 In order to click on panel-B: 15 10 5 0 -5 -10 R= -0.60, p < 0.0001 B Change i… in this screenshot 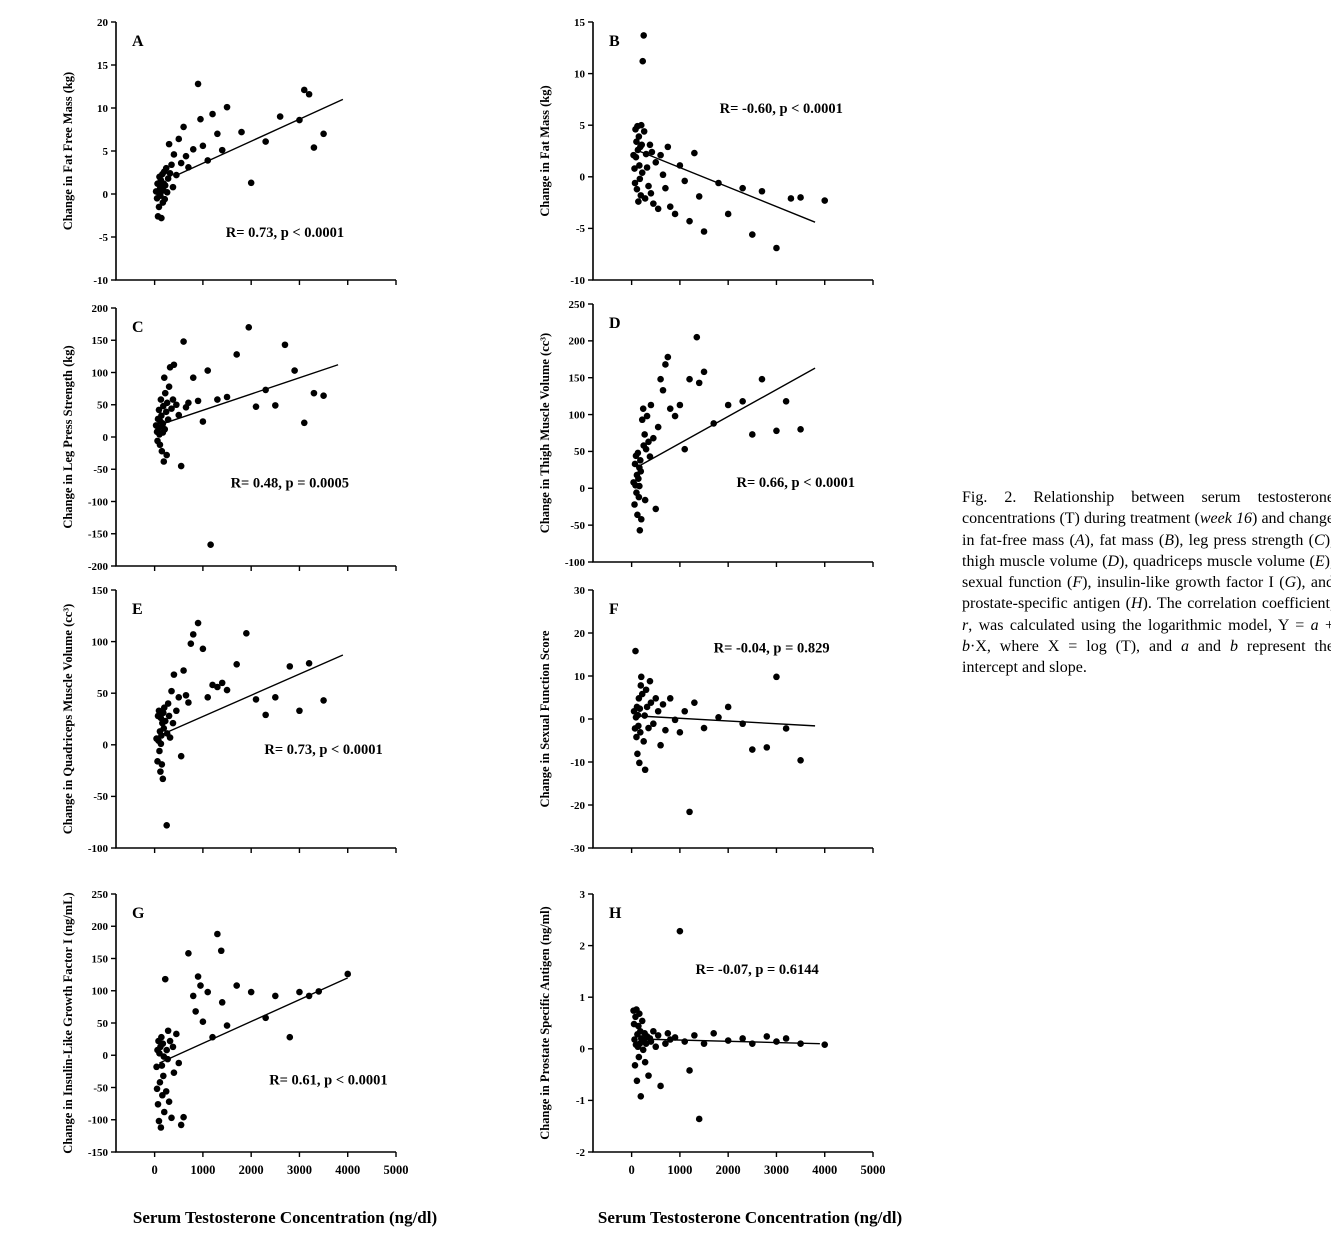, I will do `click(711, 151)`.